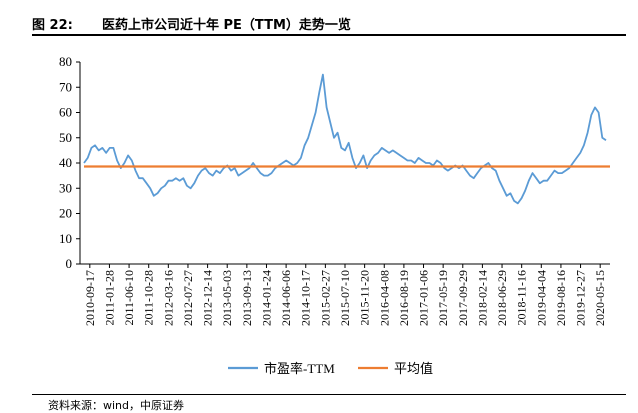  What do you see at coordinates (413, 368) in the screenshot?
I see `legend-label-average: 平均值` at bounding box center [413, 368].